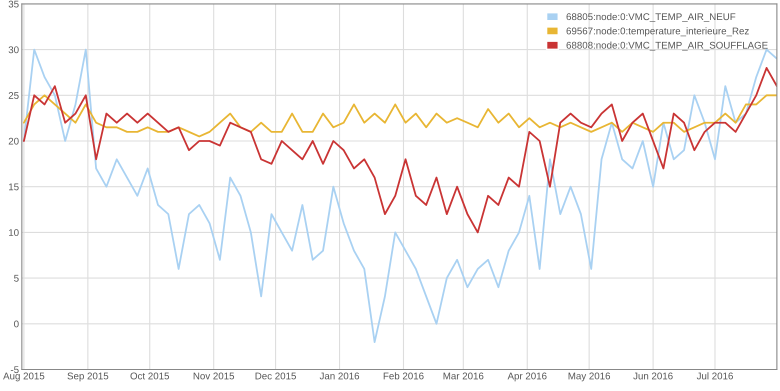 The width and height of the screenshot is (780, 391). What do you see at coordinates (14, 370) in the screenshot?
I see `y-tick-label: -5` at bounding box center [14, 370].